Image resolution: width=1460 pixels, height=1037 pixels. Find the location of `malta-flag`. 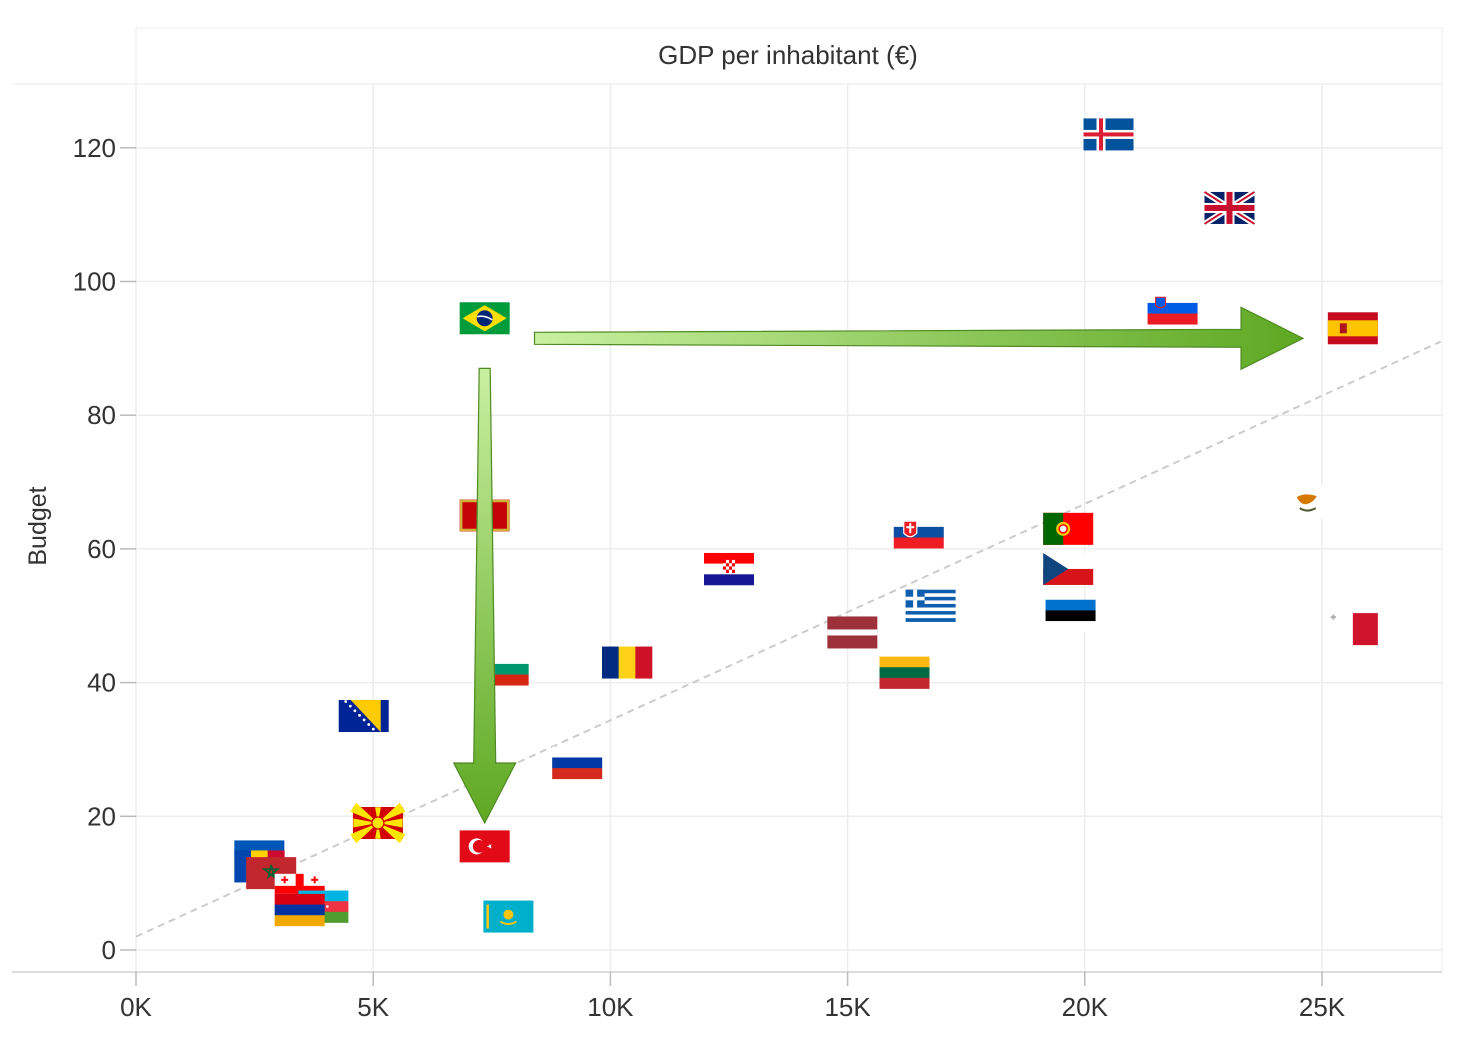

malta-flag is located at coordinates (1352, 629).